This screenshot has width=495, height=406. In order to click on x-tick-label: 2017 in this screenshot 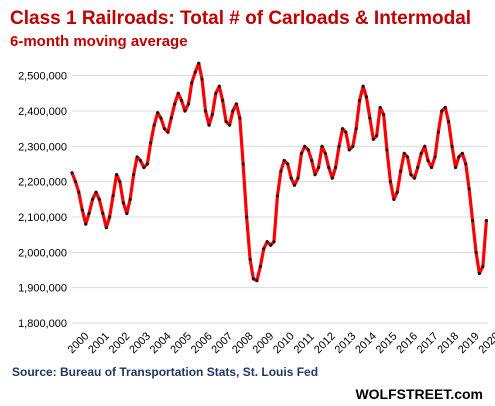, I will do `click(428, 343)`.